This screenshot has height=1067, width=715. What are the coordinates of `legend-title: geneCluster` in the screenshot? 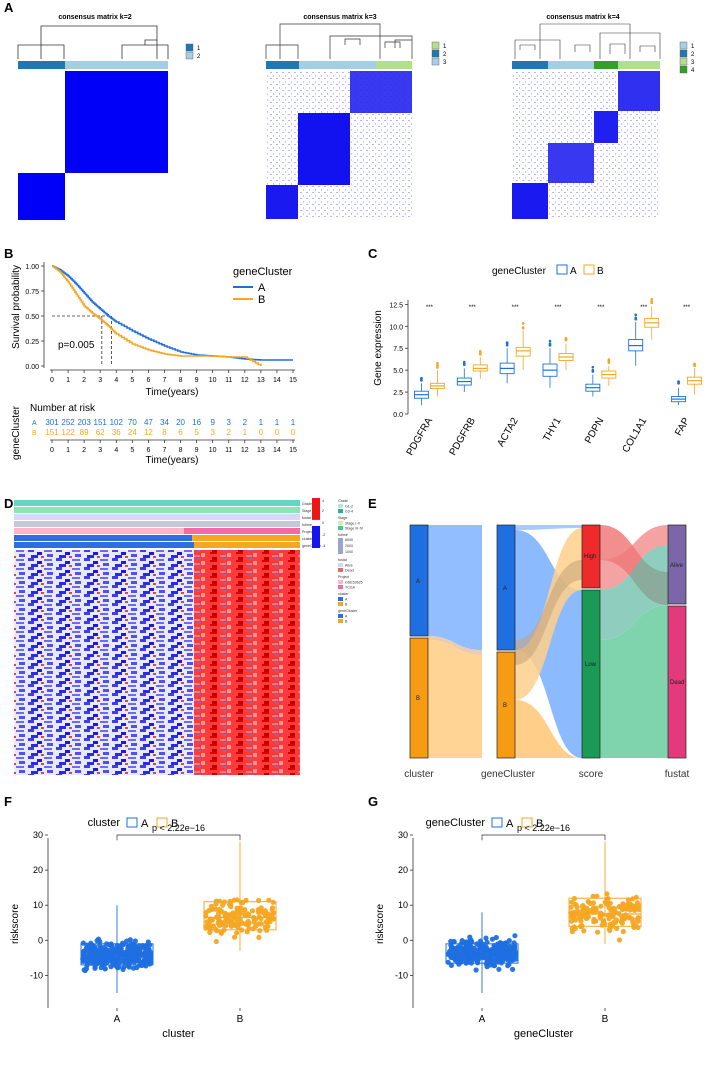 It's located at (348, 611).